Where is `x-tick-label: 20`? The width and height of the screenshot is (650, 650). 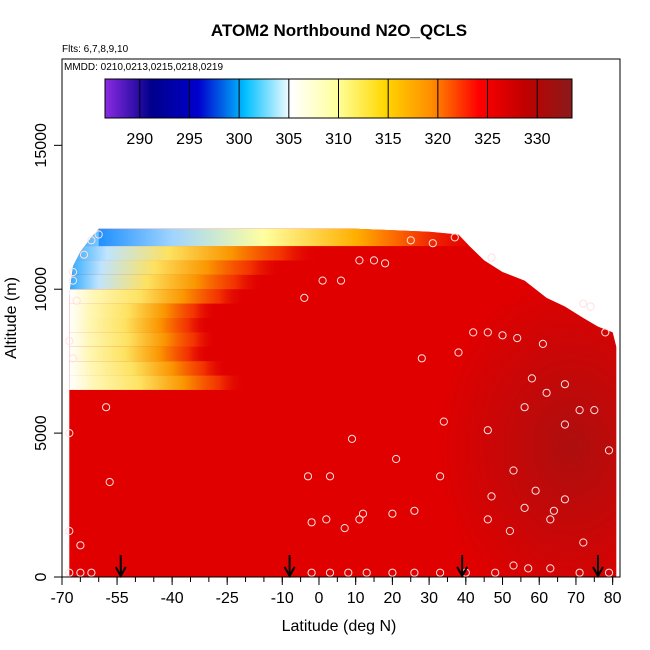 x-tick-label: 20 is located at coordinates (392, 598).